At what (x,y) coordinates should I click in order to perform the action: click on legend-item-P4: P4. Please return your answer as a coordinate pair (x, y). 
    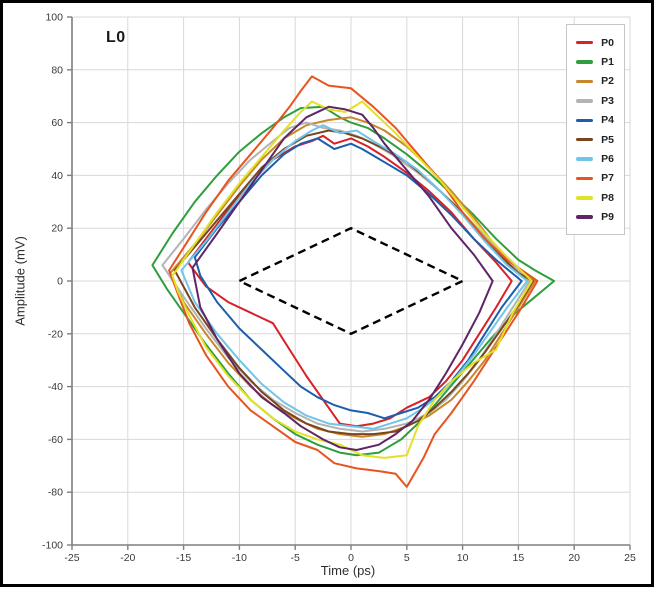
    Looking at the image, I should click on (595, 120).